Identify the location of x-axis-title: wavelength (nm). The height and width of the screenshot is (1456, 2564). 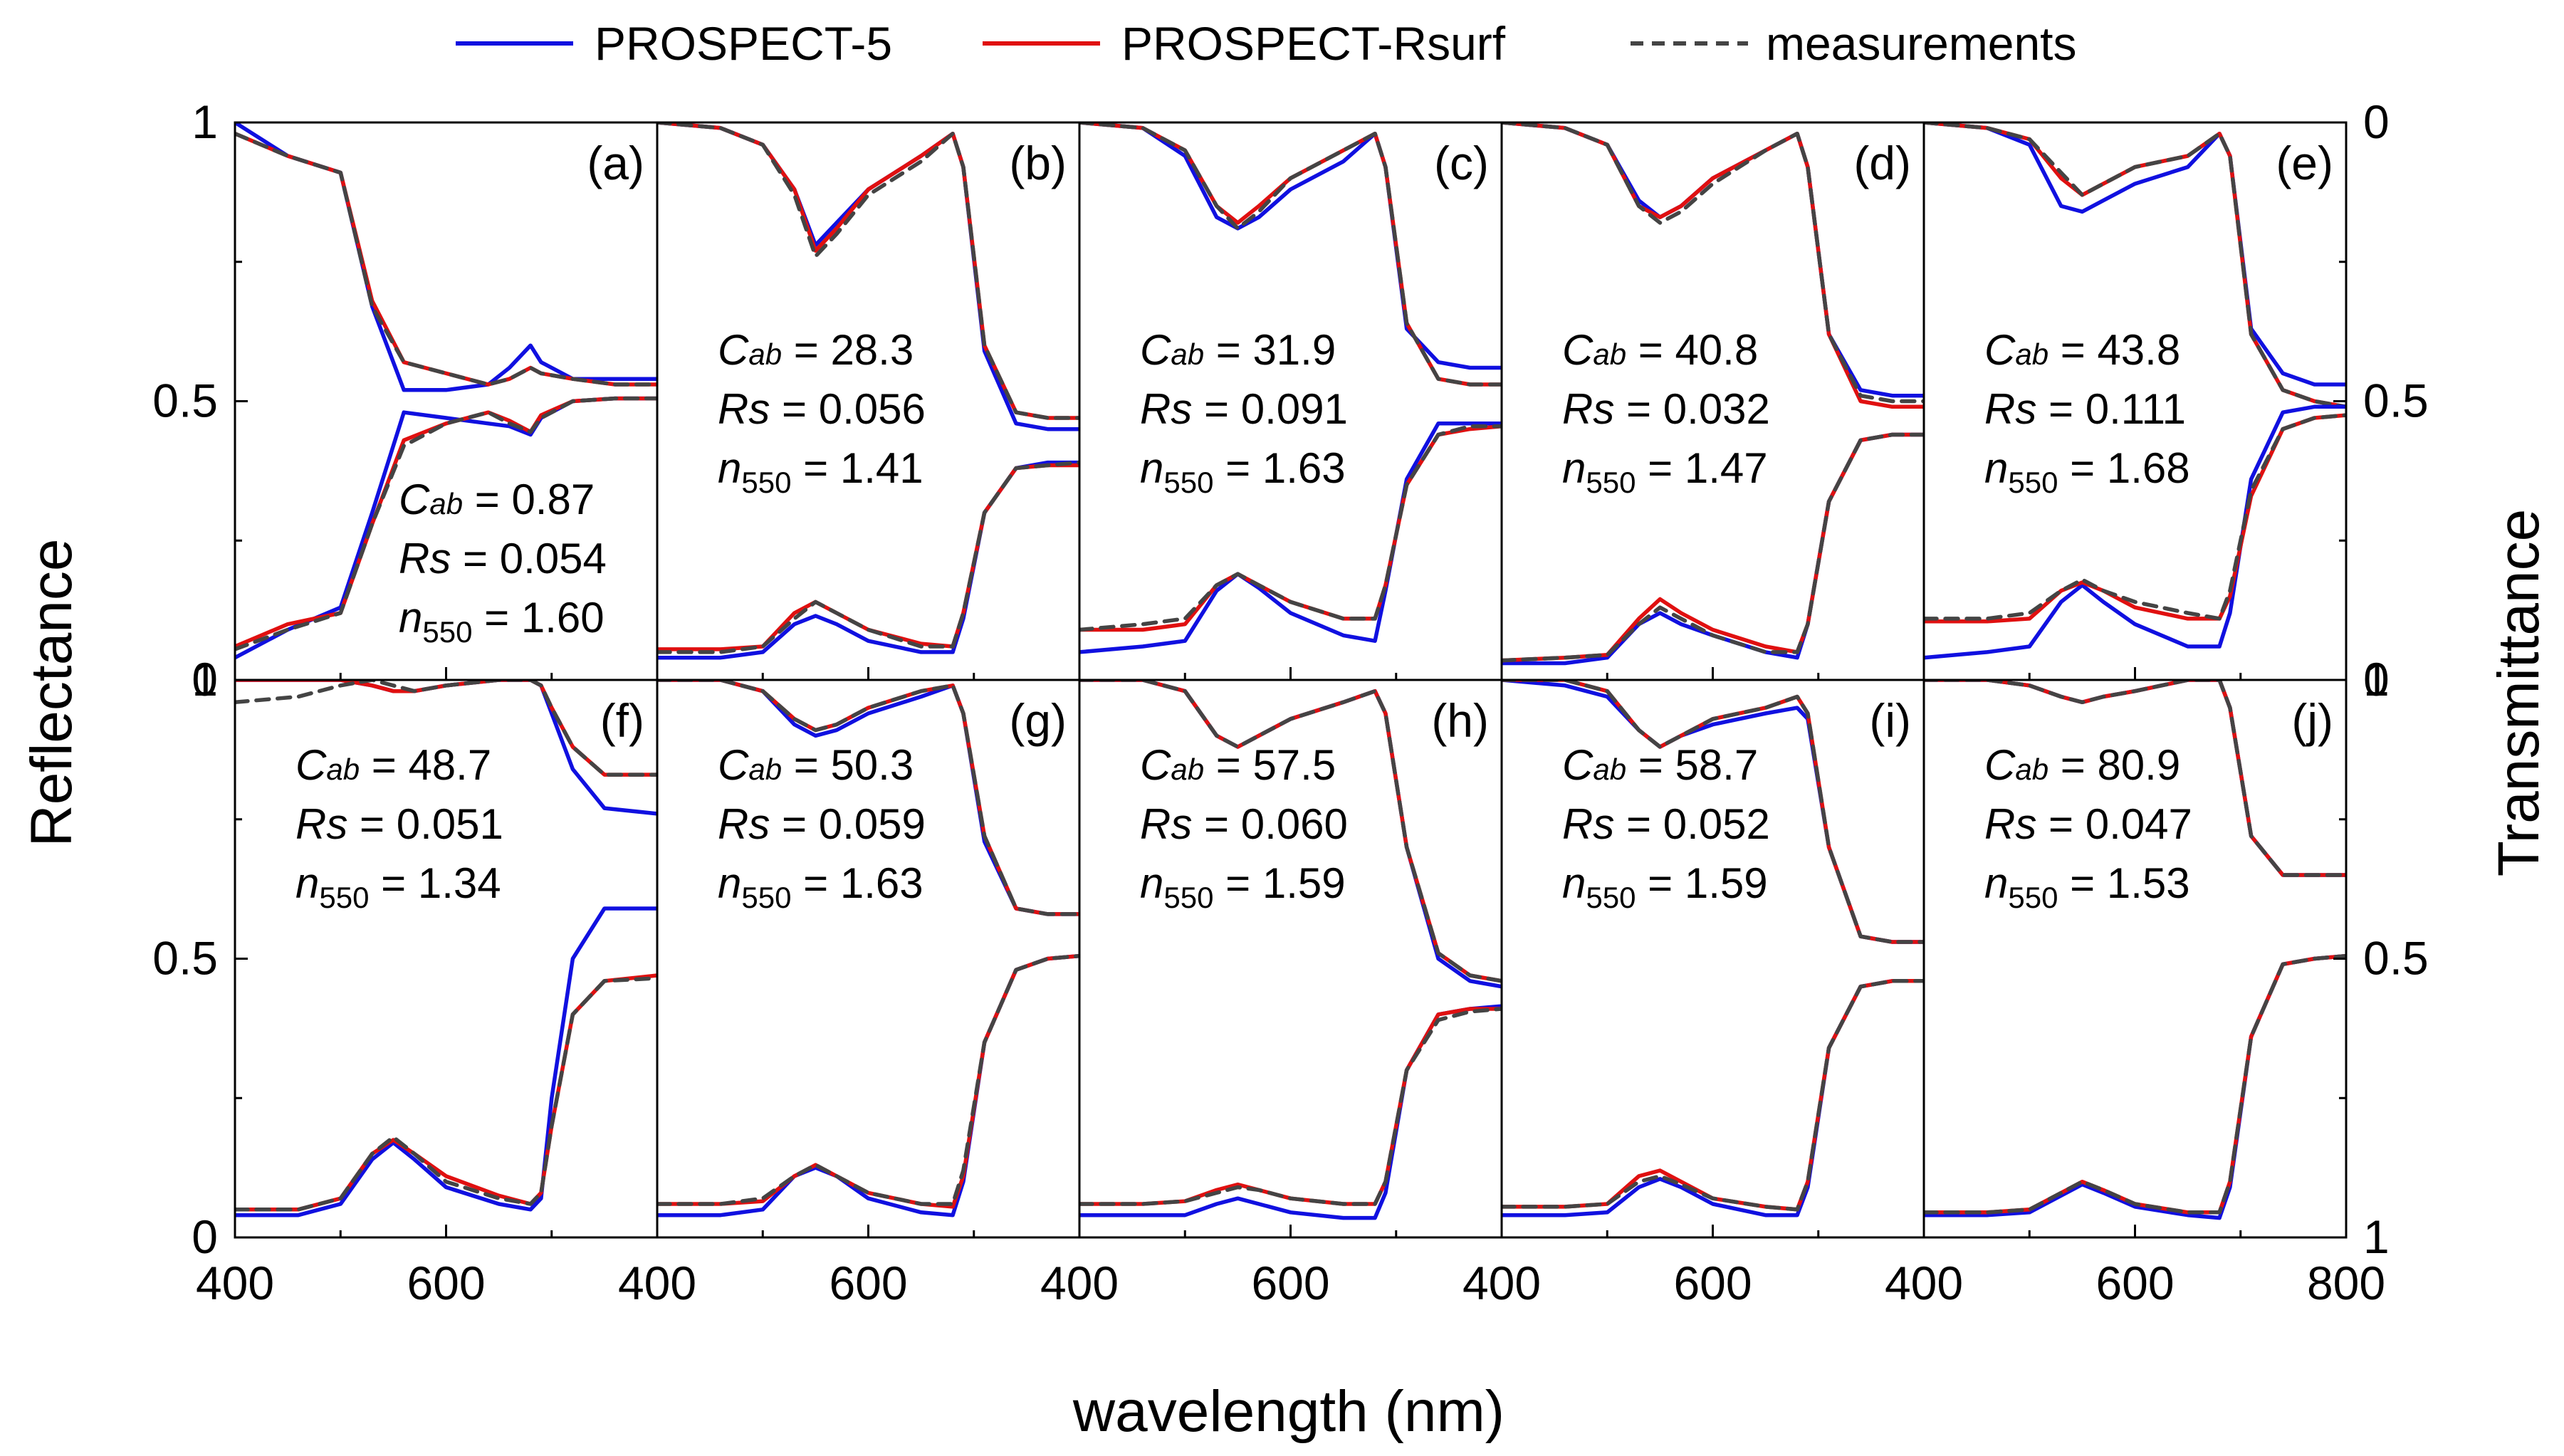
(1288, 1411).